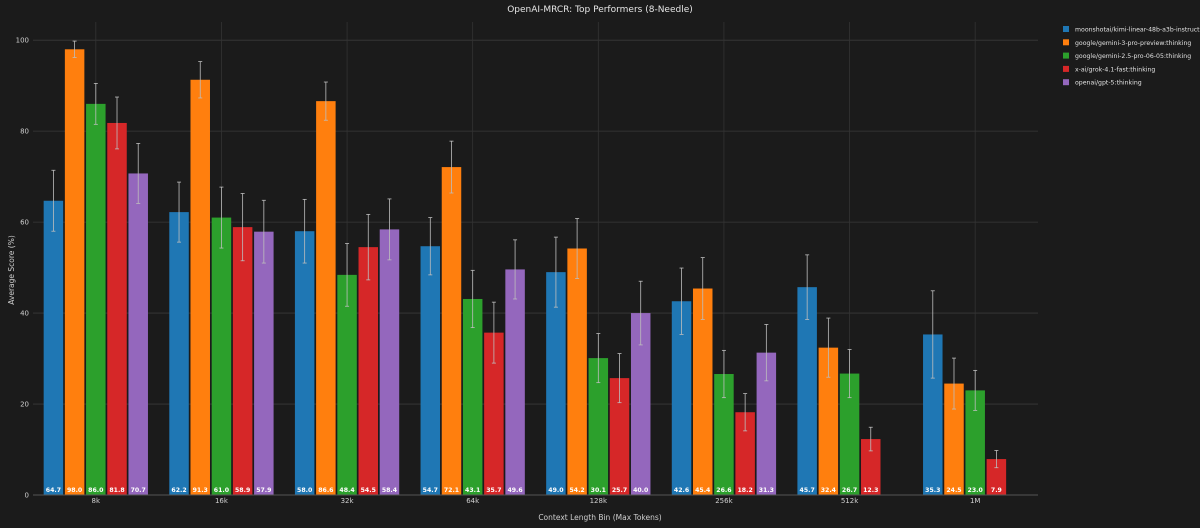 The image size is (1200, 528). What do you see at coordinates (24, 223) in the screenshot?
I see `y-tick-label: 60` at bounding box center [24, 223].